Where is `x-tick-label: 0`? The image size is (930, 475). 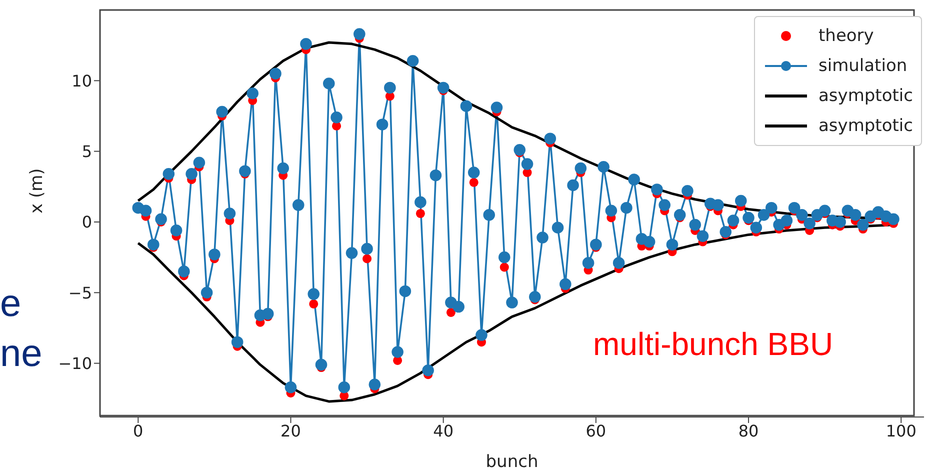
x-tick-label: 0 is located at coordinates (138, 430).